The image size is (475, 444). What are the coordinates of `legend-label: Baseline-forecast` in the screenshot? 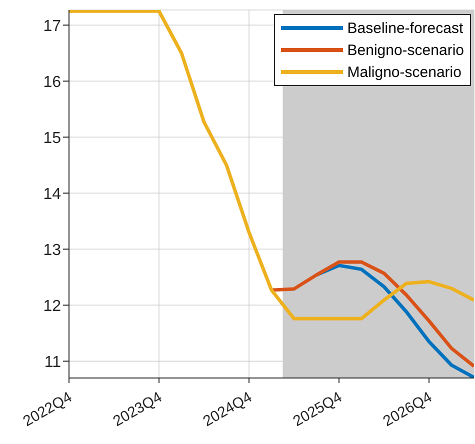 It's located at (405, 28).